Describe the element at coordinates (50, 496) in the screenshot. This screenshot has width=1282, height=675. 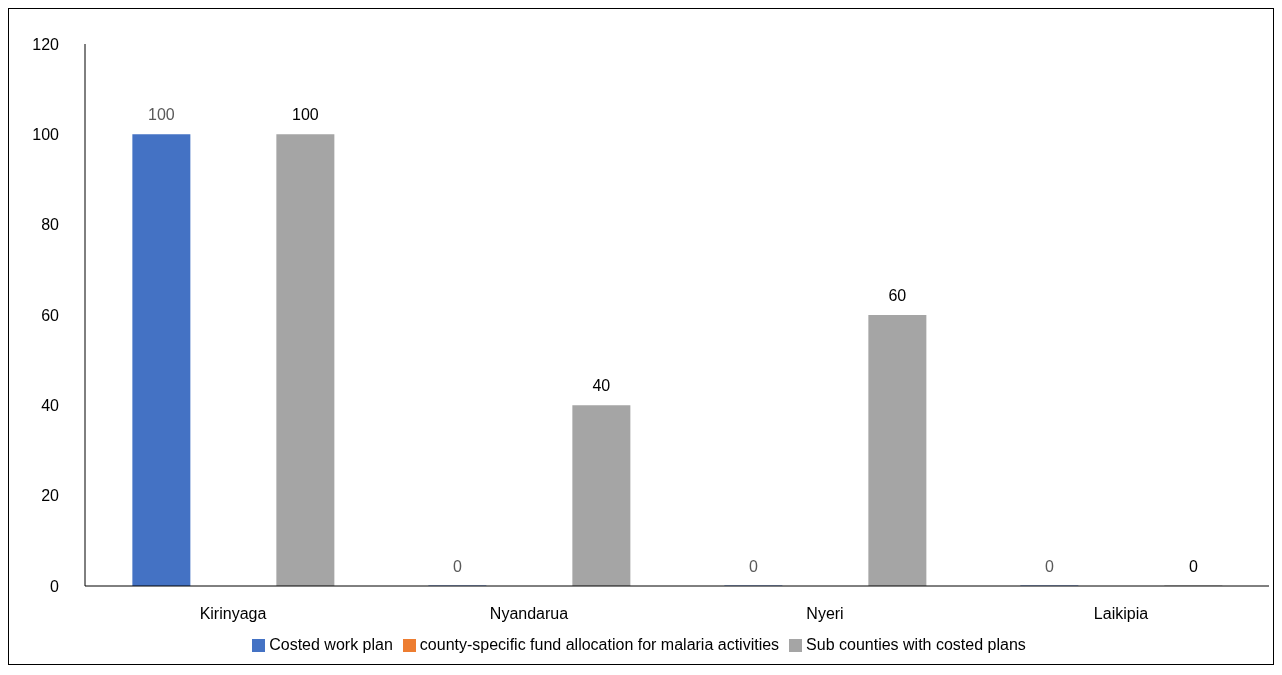
I see `y-tick-label: 20` at that location.